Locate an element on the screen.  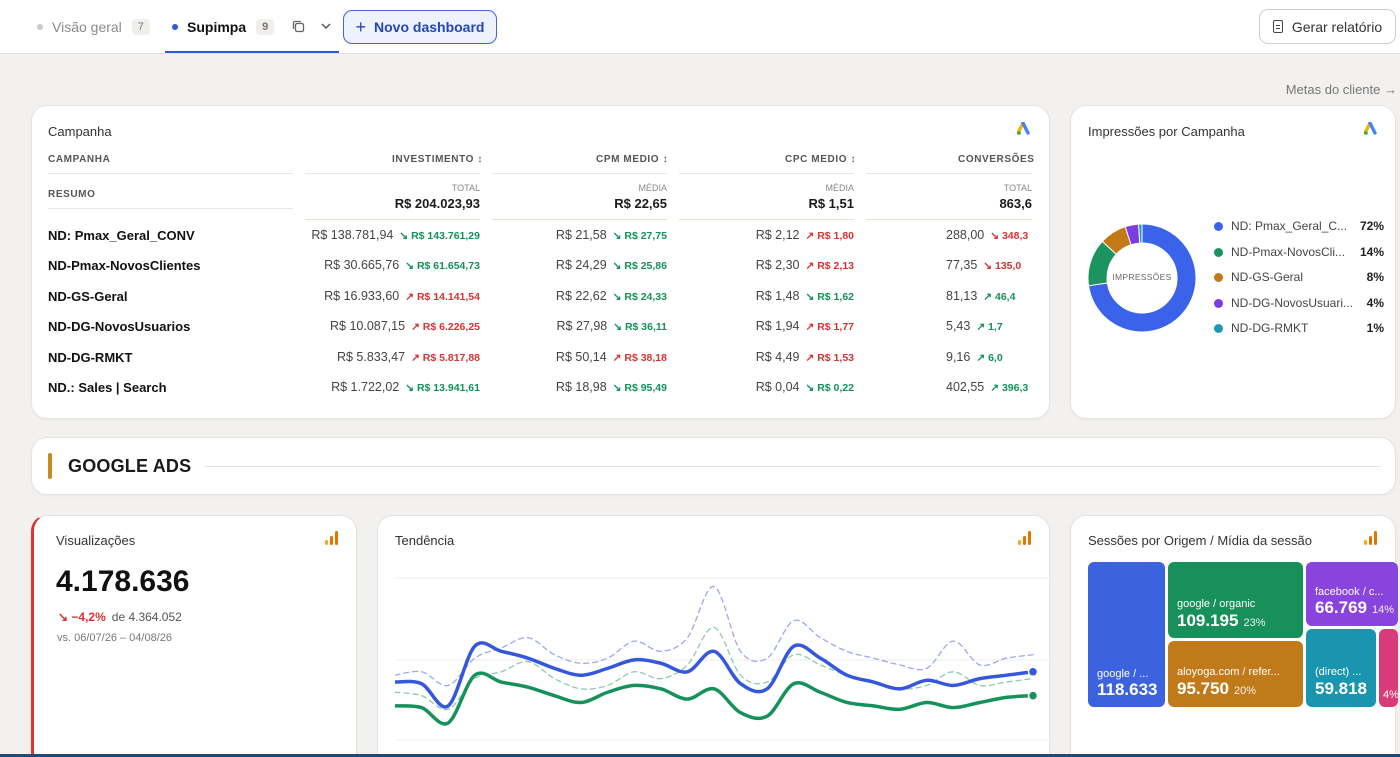
client-goals-link: Metas do cliente → is located at coordinates (1341, 89).